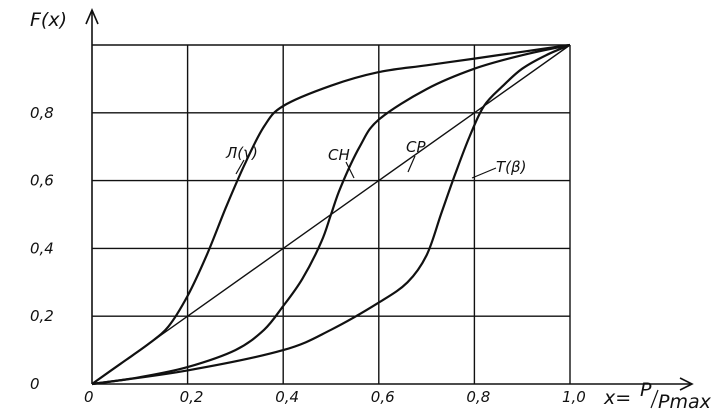 This screenshot has width=712, height=415. I want to click on x-axis-title-numerator: P, so click(646, 390).